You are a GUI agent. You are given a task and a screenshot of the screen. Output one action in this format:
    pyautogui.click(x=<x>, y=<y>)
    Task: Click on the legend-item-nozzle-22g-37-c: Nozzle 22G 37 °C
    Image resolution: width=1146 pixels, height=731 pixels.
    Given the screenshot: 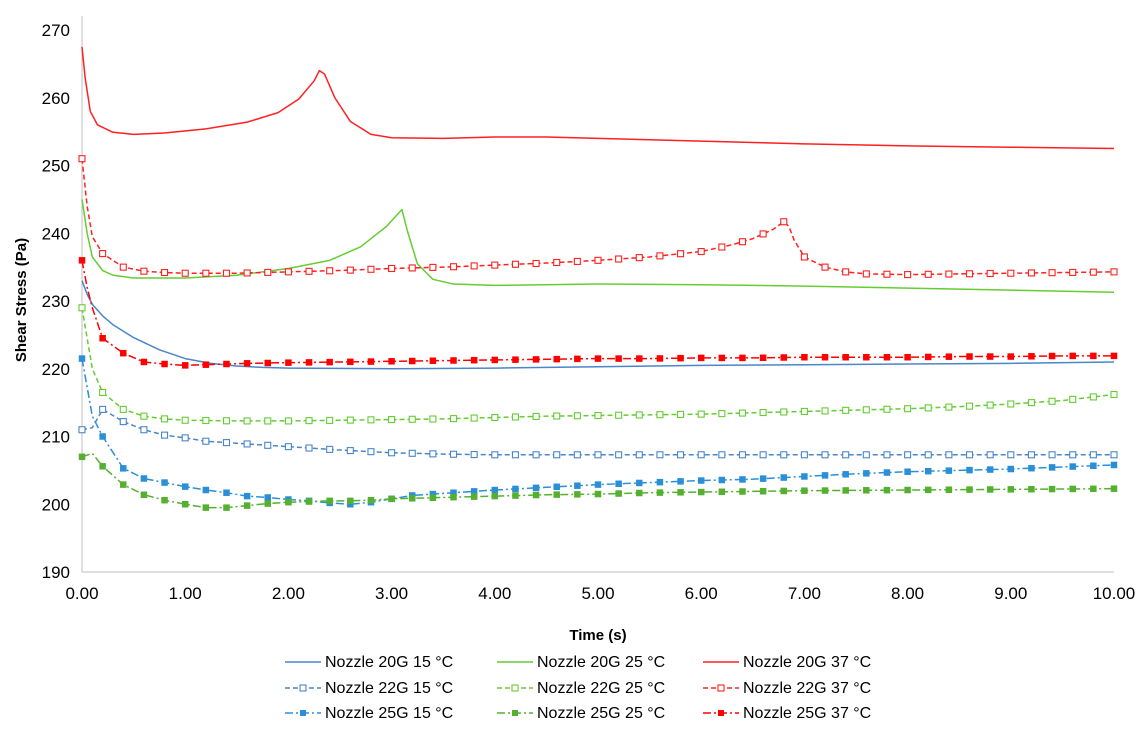 What is the action you would take?
    pyautogui.click(x=787, y=688)
    